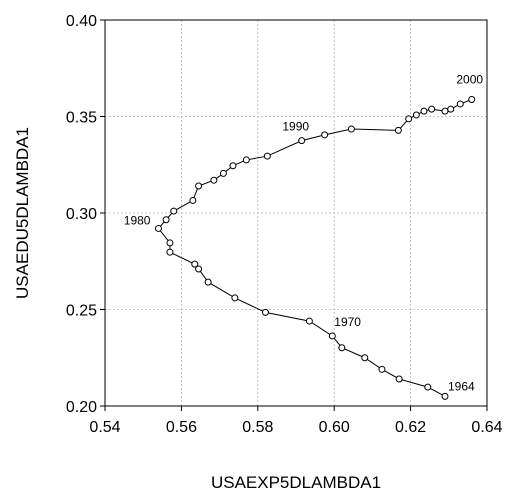  Describe the element at coordinates (296, 482) in the screenshot. I see `x-axis-title: USAEXP5DLAMBDA1` at that location.